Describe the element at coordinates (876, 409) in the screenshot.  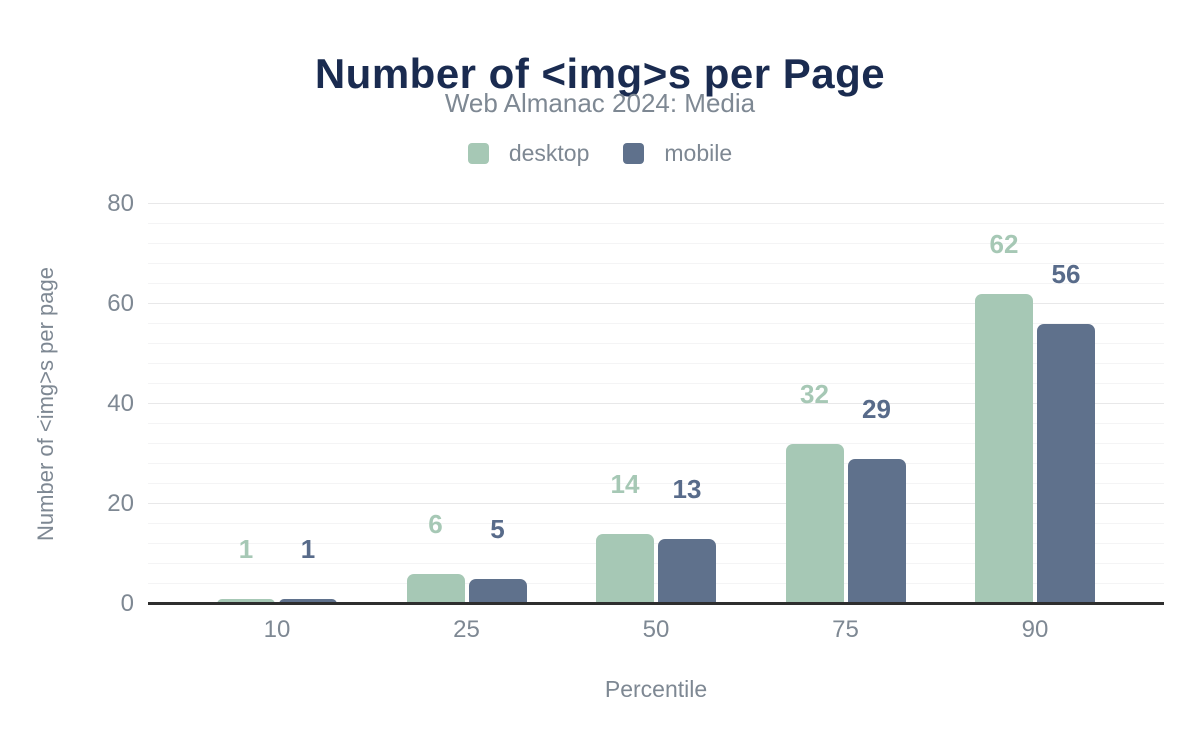
I see `value-label-mobile-p75: 29` at that location.